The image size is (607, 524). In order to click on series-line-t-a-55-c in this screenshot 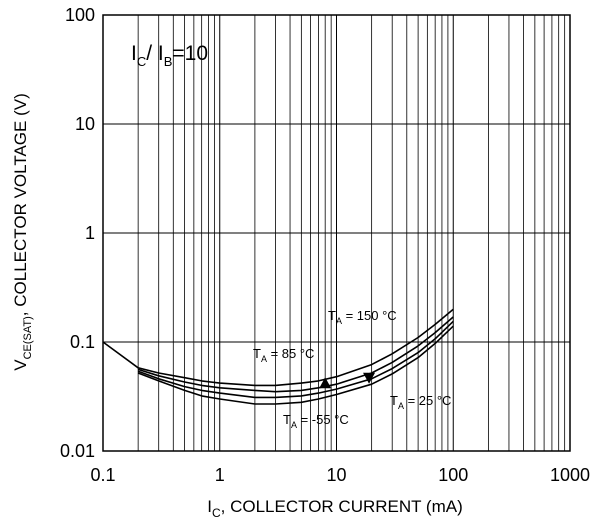, I will do `click(295, 365)`.